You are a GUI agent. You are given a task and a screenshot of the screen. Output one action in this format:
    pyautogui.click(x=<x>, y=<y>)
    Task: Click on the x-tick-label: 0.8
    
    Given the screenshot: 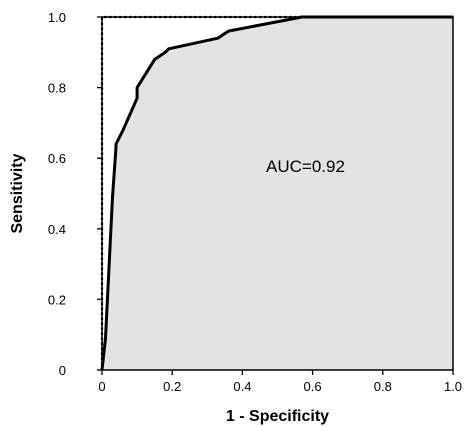 What is the action you would take?
    pyautogui.click(x=383, y=386)
    